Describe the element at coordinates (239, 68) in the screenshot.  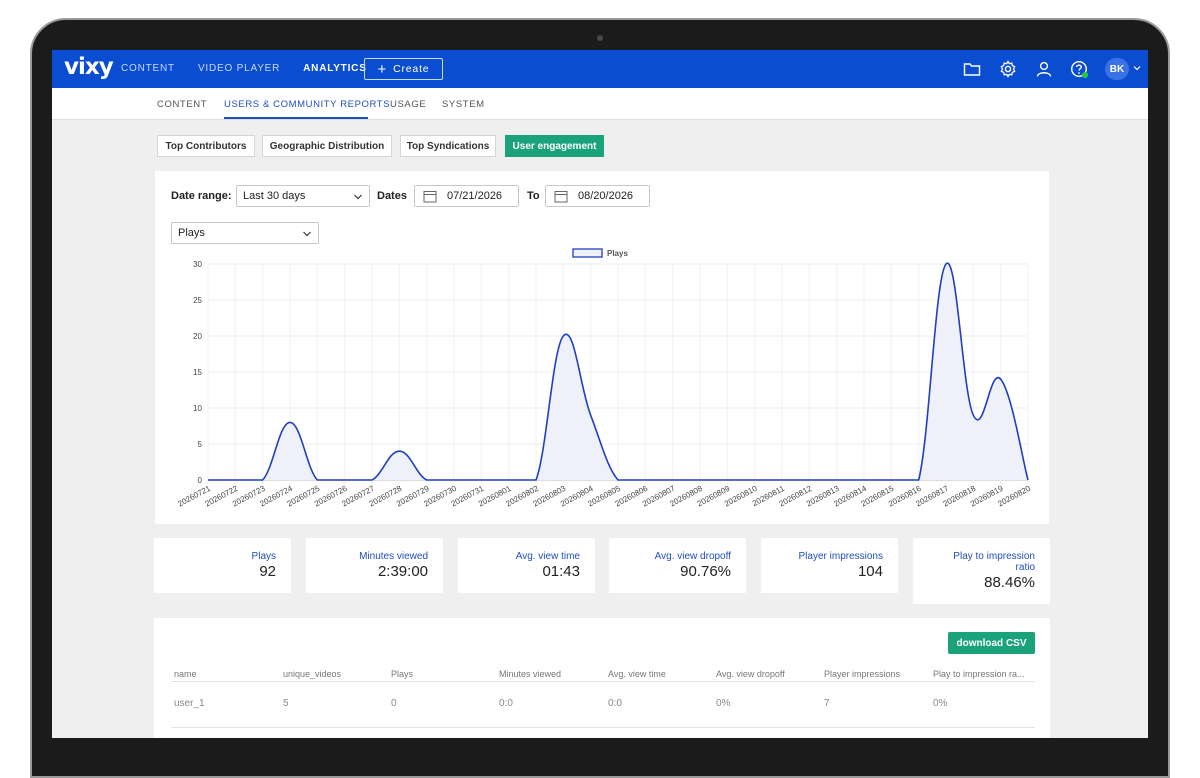
I see `nav-video-player: VIDEO PLAYER` at that location.